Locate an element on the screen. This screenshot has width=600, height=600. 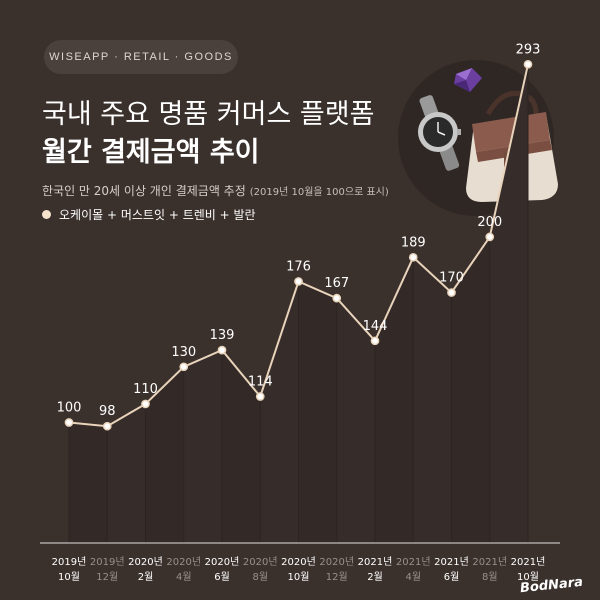
brand-pill: WISEAPP · RETAIL · GOODS is located at coordinates (141, 57).